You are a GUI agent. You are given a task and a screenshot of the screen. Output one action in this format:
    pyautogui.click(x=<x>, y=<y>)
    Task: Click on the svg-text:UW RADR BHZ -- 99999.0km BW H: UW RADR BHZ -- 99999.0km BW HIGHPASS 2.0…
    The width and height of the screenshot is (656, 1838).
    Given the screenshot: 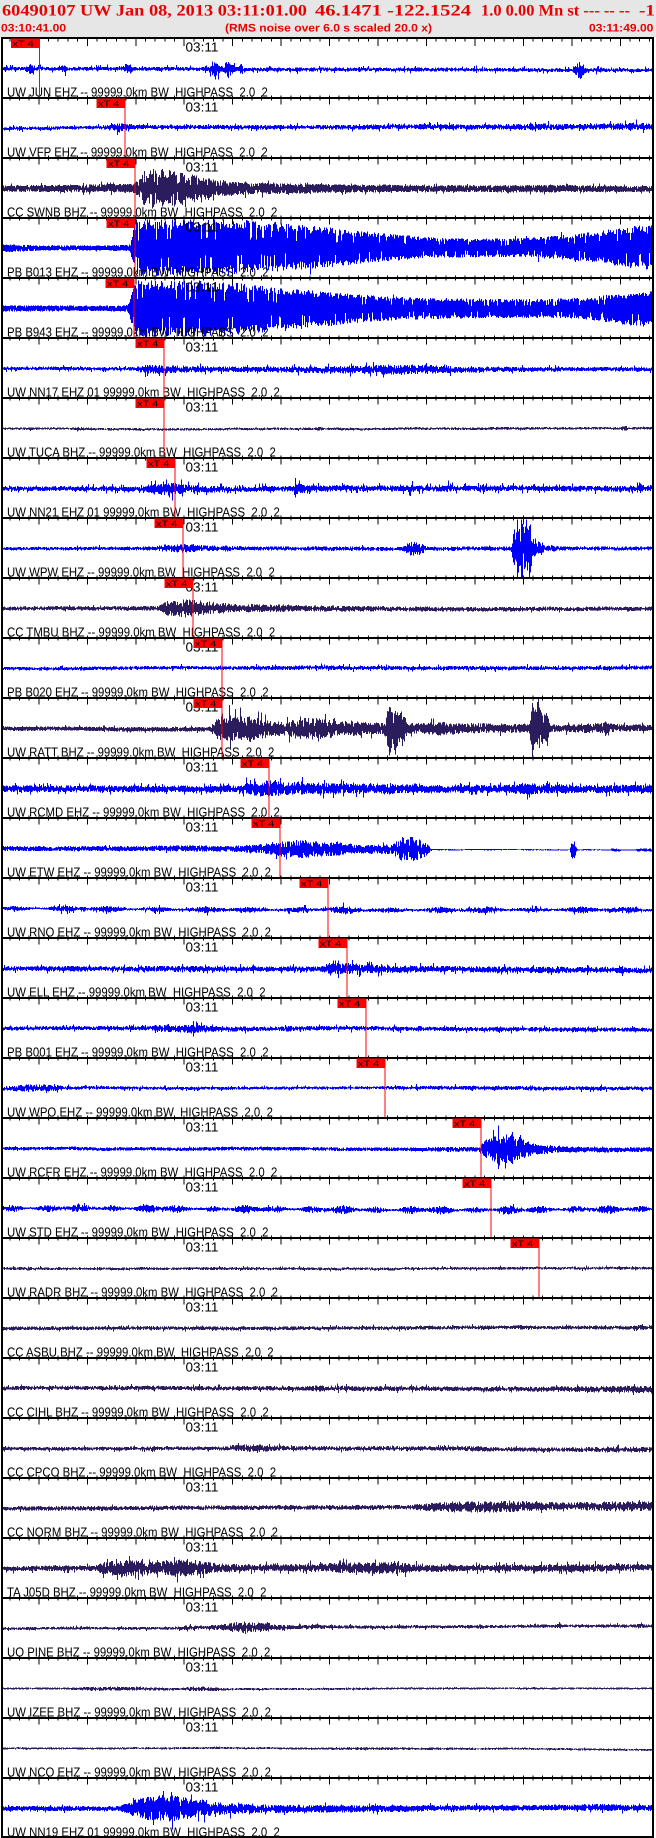 What is the action you would take?
    pyautogui.click(x=142, y=1292)
    